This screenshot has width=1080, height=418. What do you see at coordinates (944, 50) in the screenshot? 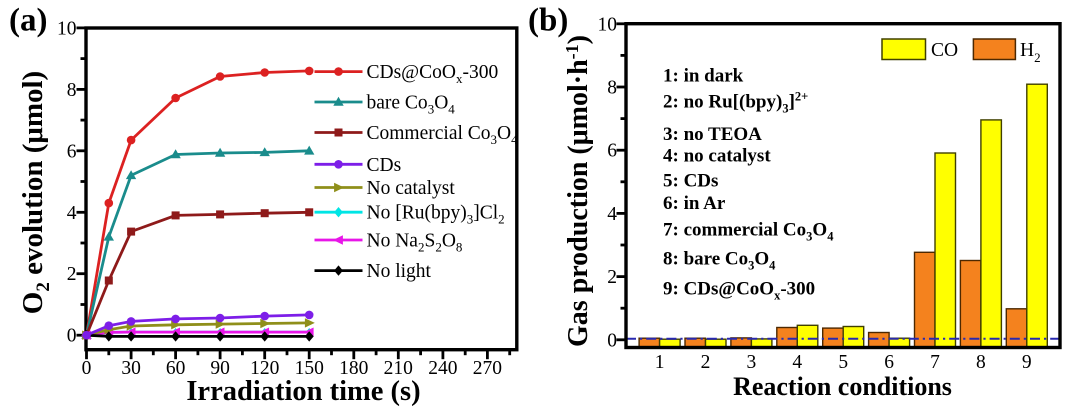
I see `svg-text: CO` at bounding box center [944, 50].